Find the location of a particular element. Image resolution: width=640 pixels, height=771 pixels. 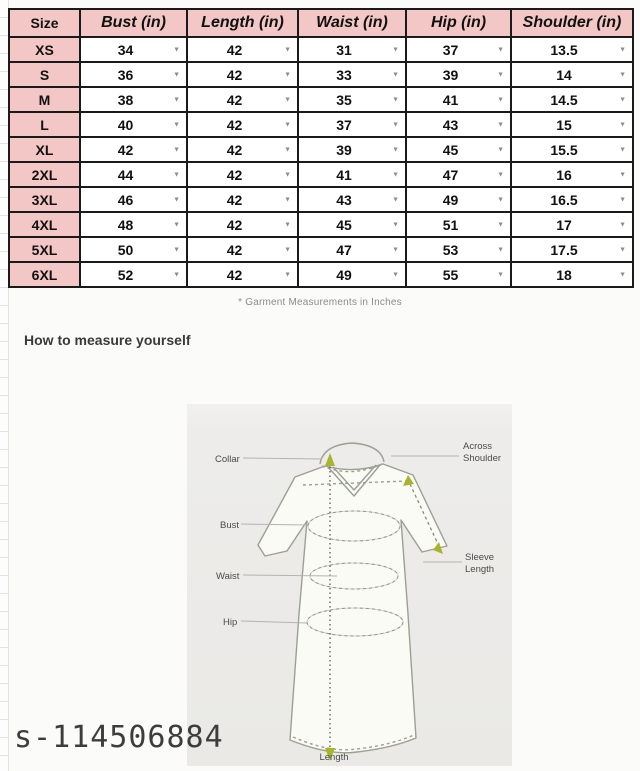

measurement-cell: 33 ▼ is located at coordinates (352, 74).